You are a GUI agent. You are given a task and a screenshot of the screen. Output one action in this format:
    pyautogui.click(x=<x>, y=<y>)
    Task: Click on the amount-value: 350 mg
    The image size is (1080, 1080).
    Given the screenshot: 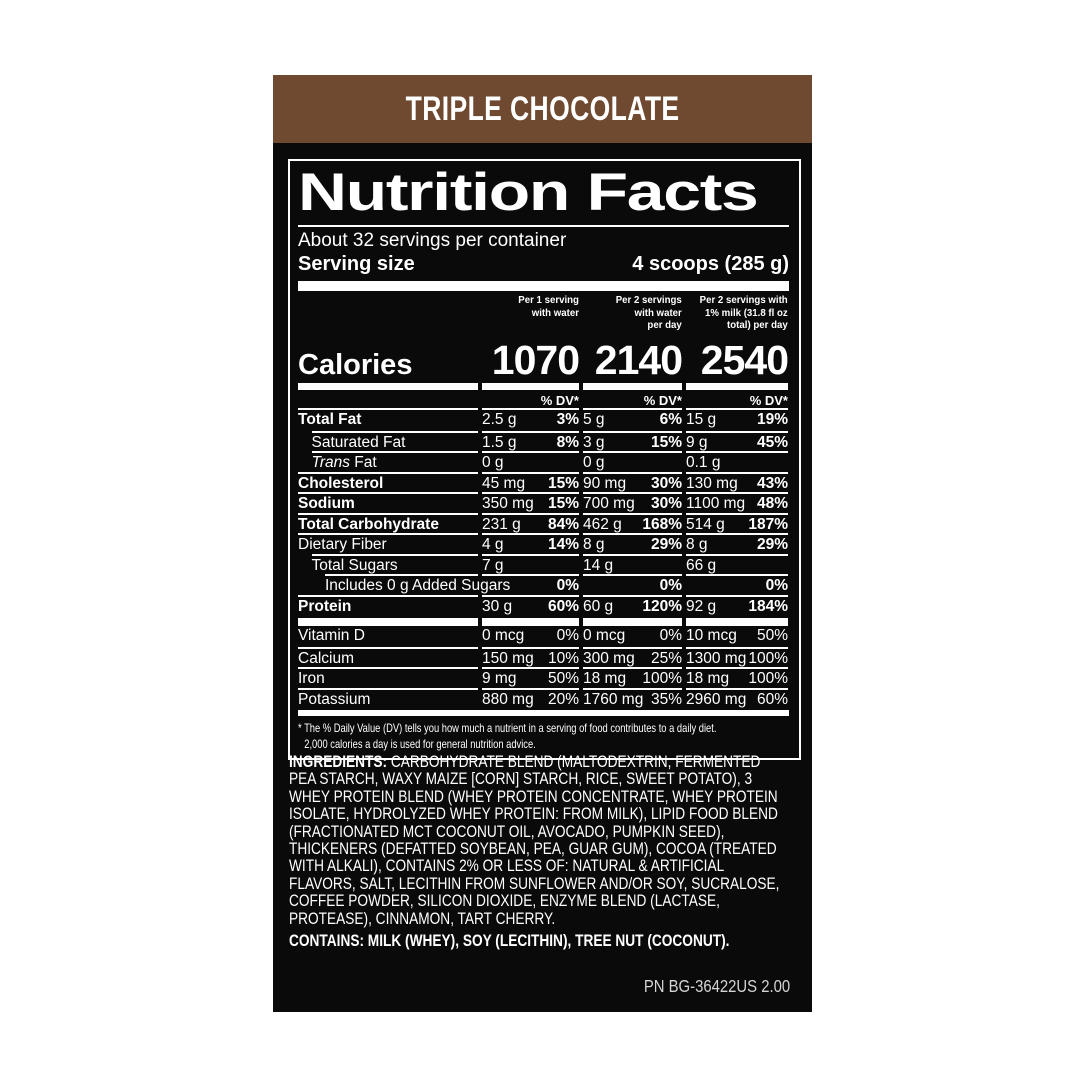 What is the action you would take?
    pyautogui.click(x=508, y=504)
    